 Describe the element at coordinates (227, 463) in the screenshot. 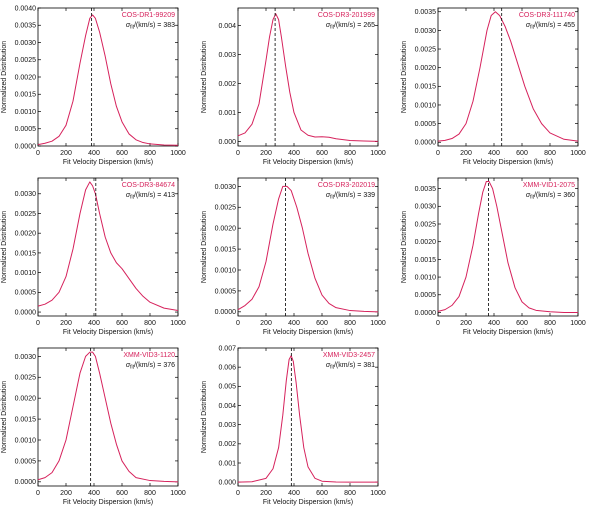

I see `y-tick-label: 0.001` at that location.